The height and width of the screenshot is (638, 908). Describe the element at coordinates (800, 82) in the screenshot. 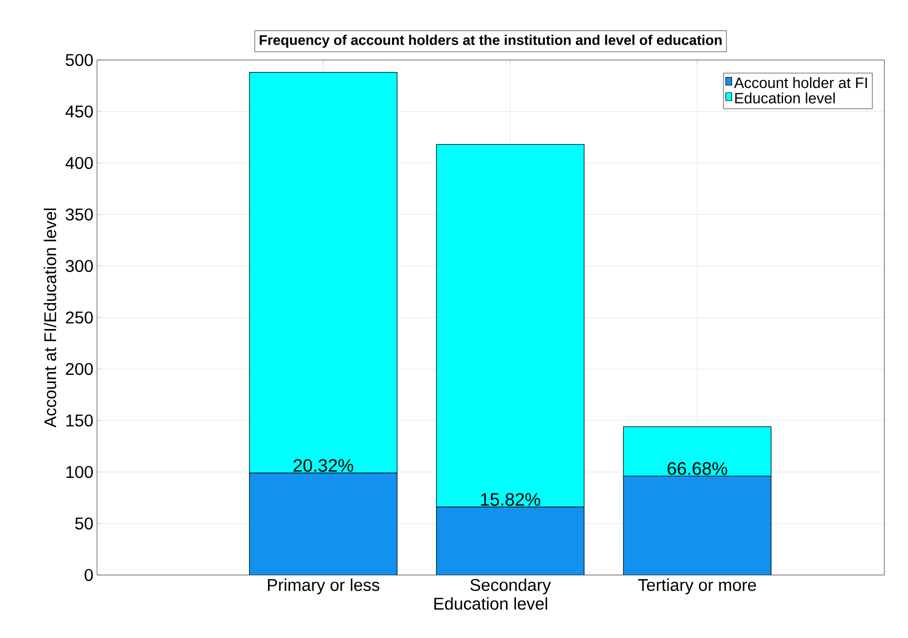

I see `legend-label: Account holder at FI` at that location.